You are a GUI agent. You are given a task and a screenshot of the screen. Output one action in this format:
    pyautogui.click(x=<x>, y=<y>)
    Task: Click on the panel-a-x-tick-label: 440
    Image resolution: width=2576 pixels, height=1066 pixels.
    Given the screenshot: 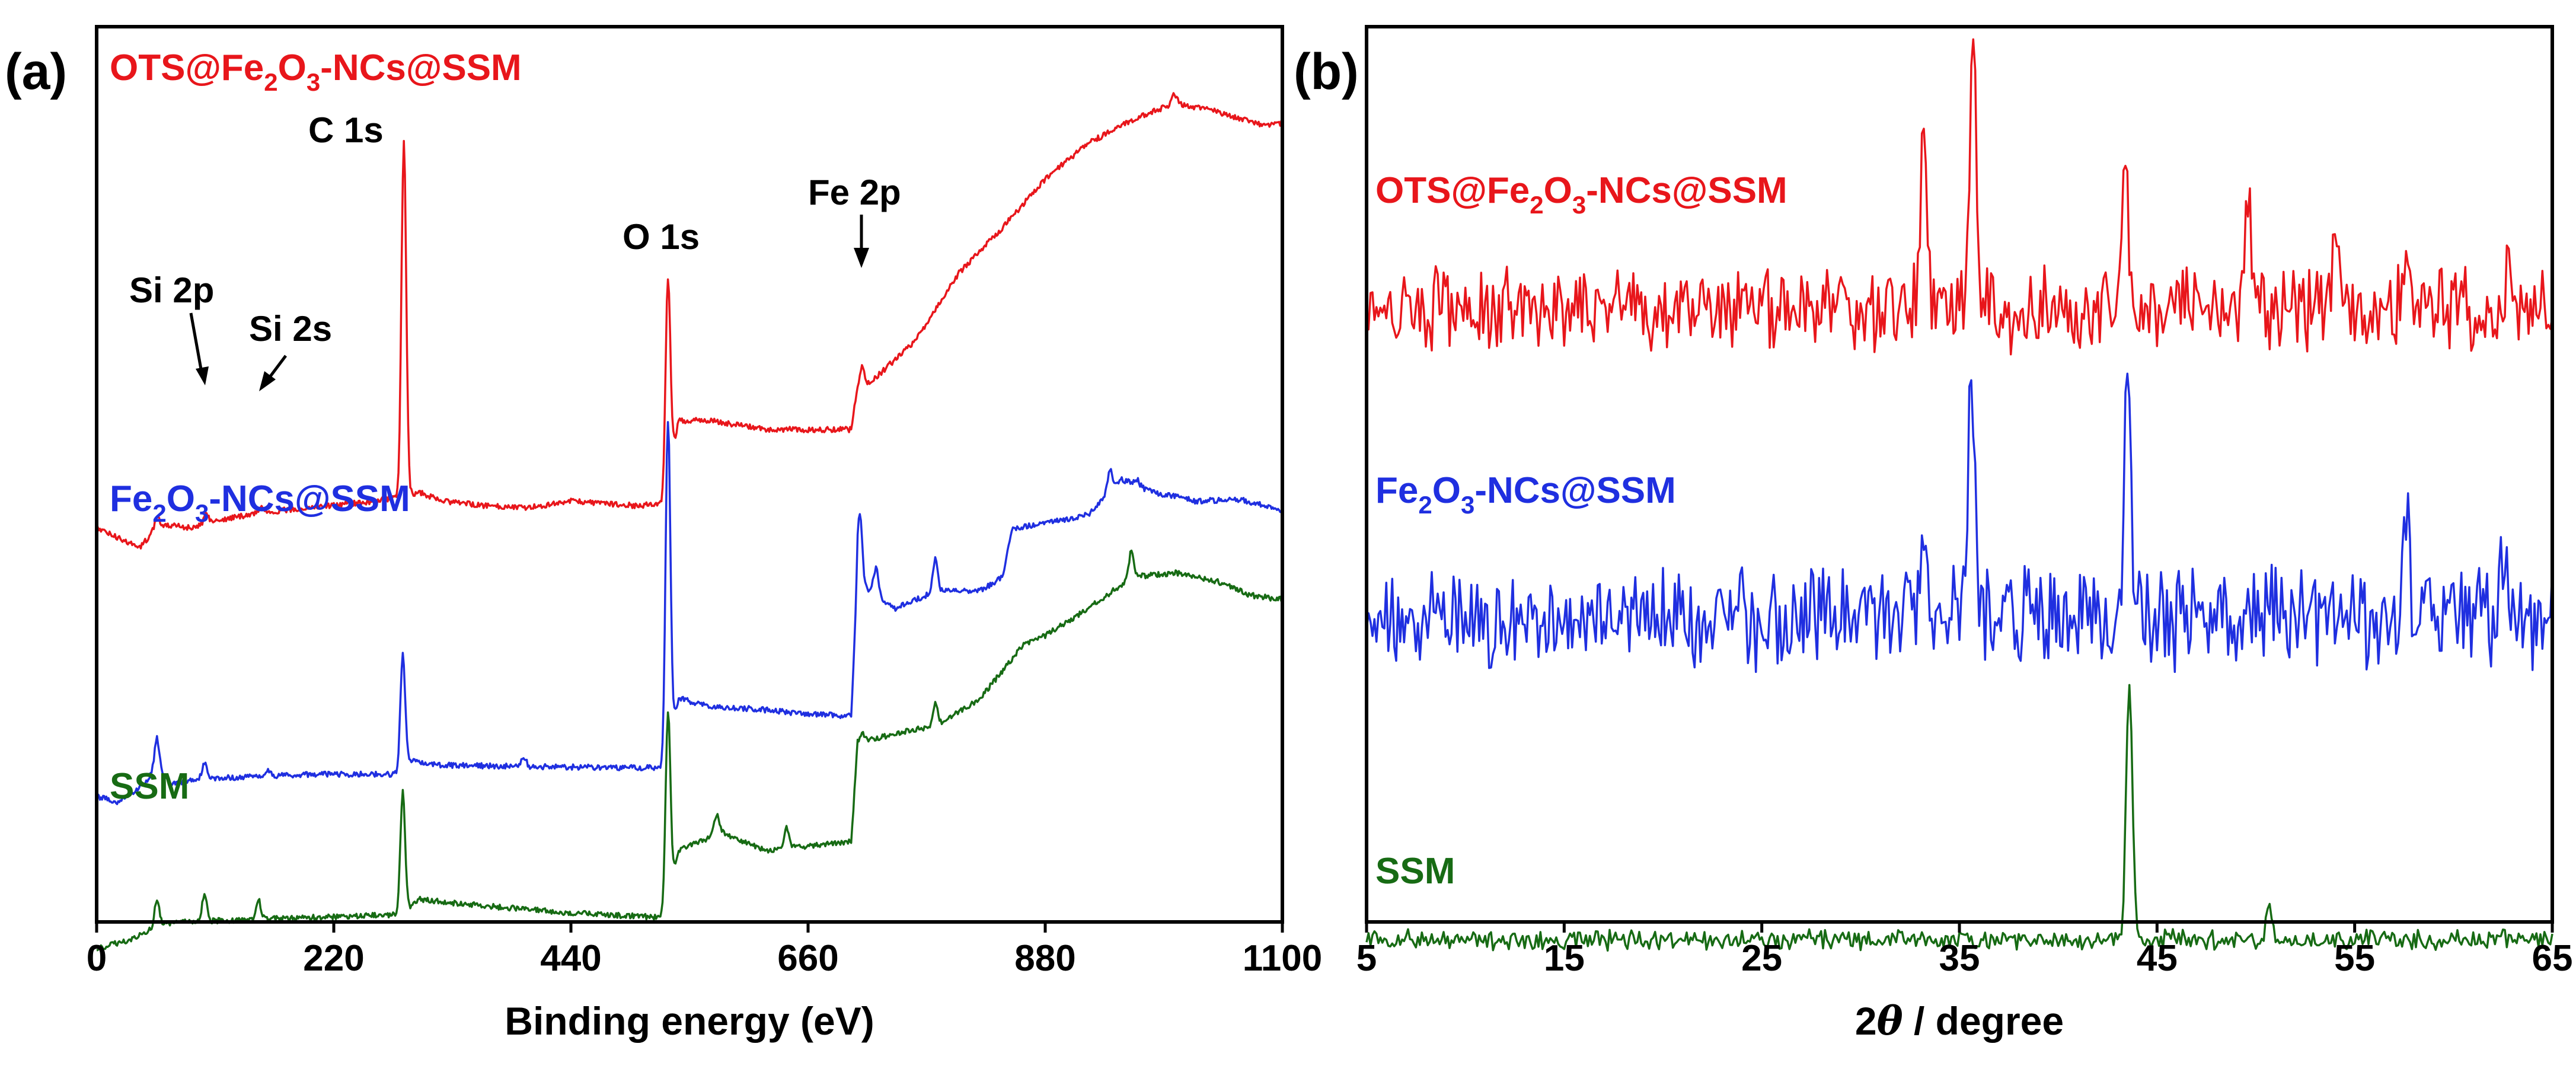 What is the action you would take?
    pyautogui.click(x=570, y=959)
    